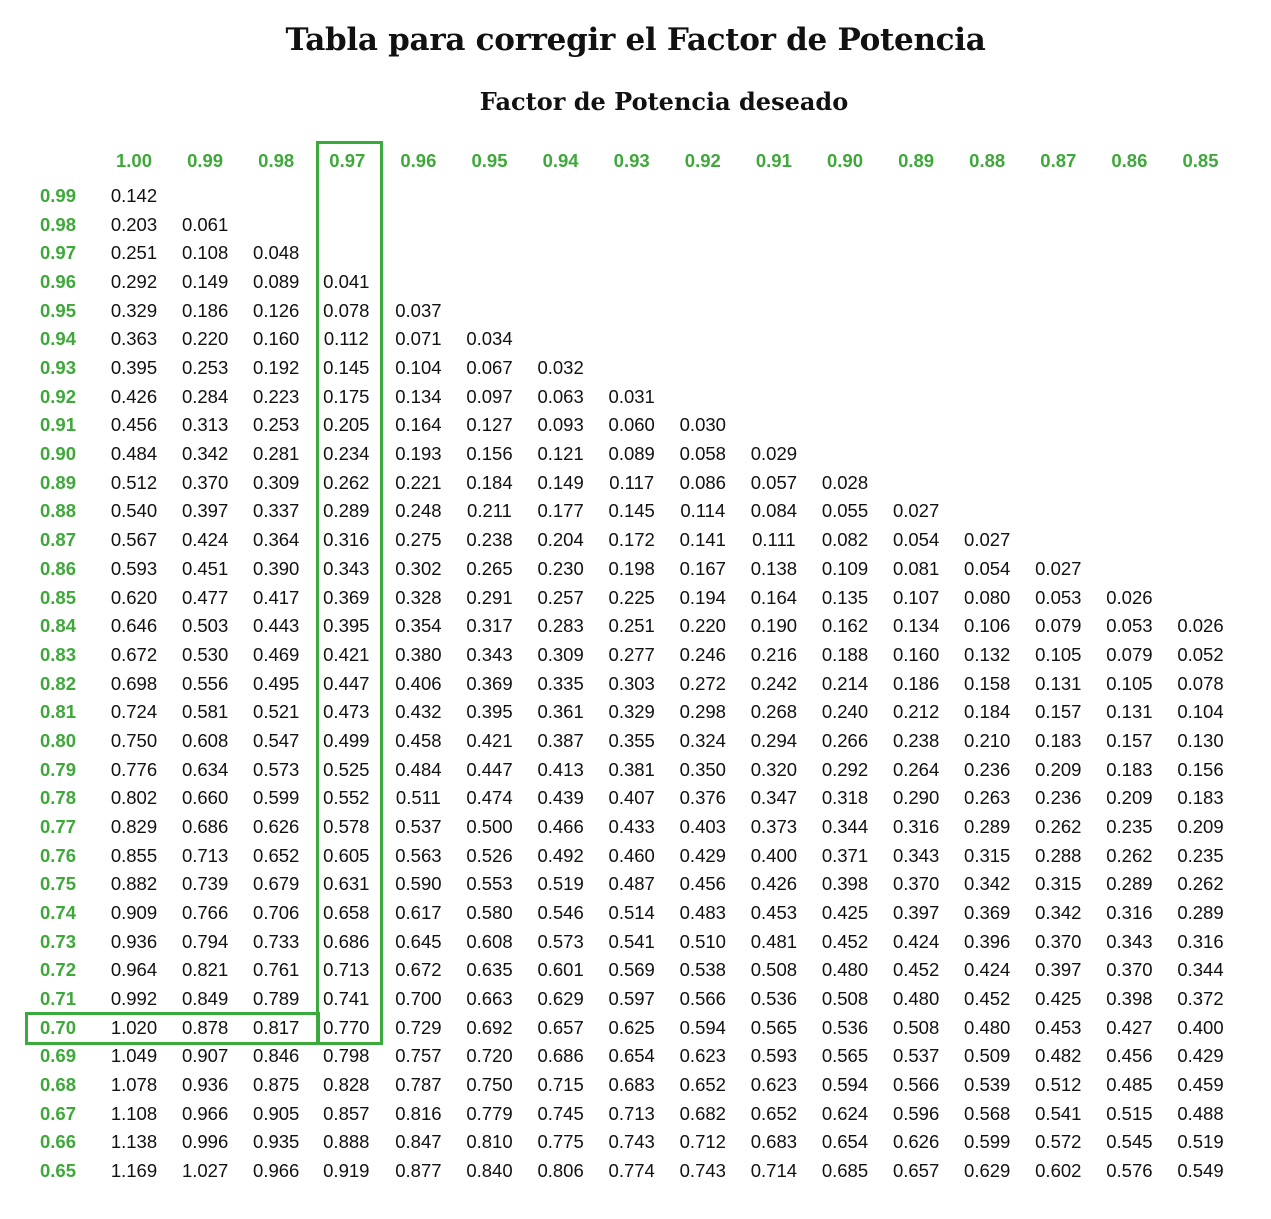  I want to click on table-cell: 0.262, so click(346, 482).